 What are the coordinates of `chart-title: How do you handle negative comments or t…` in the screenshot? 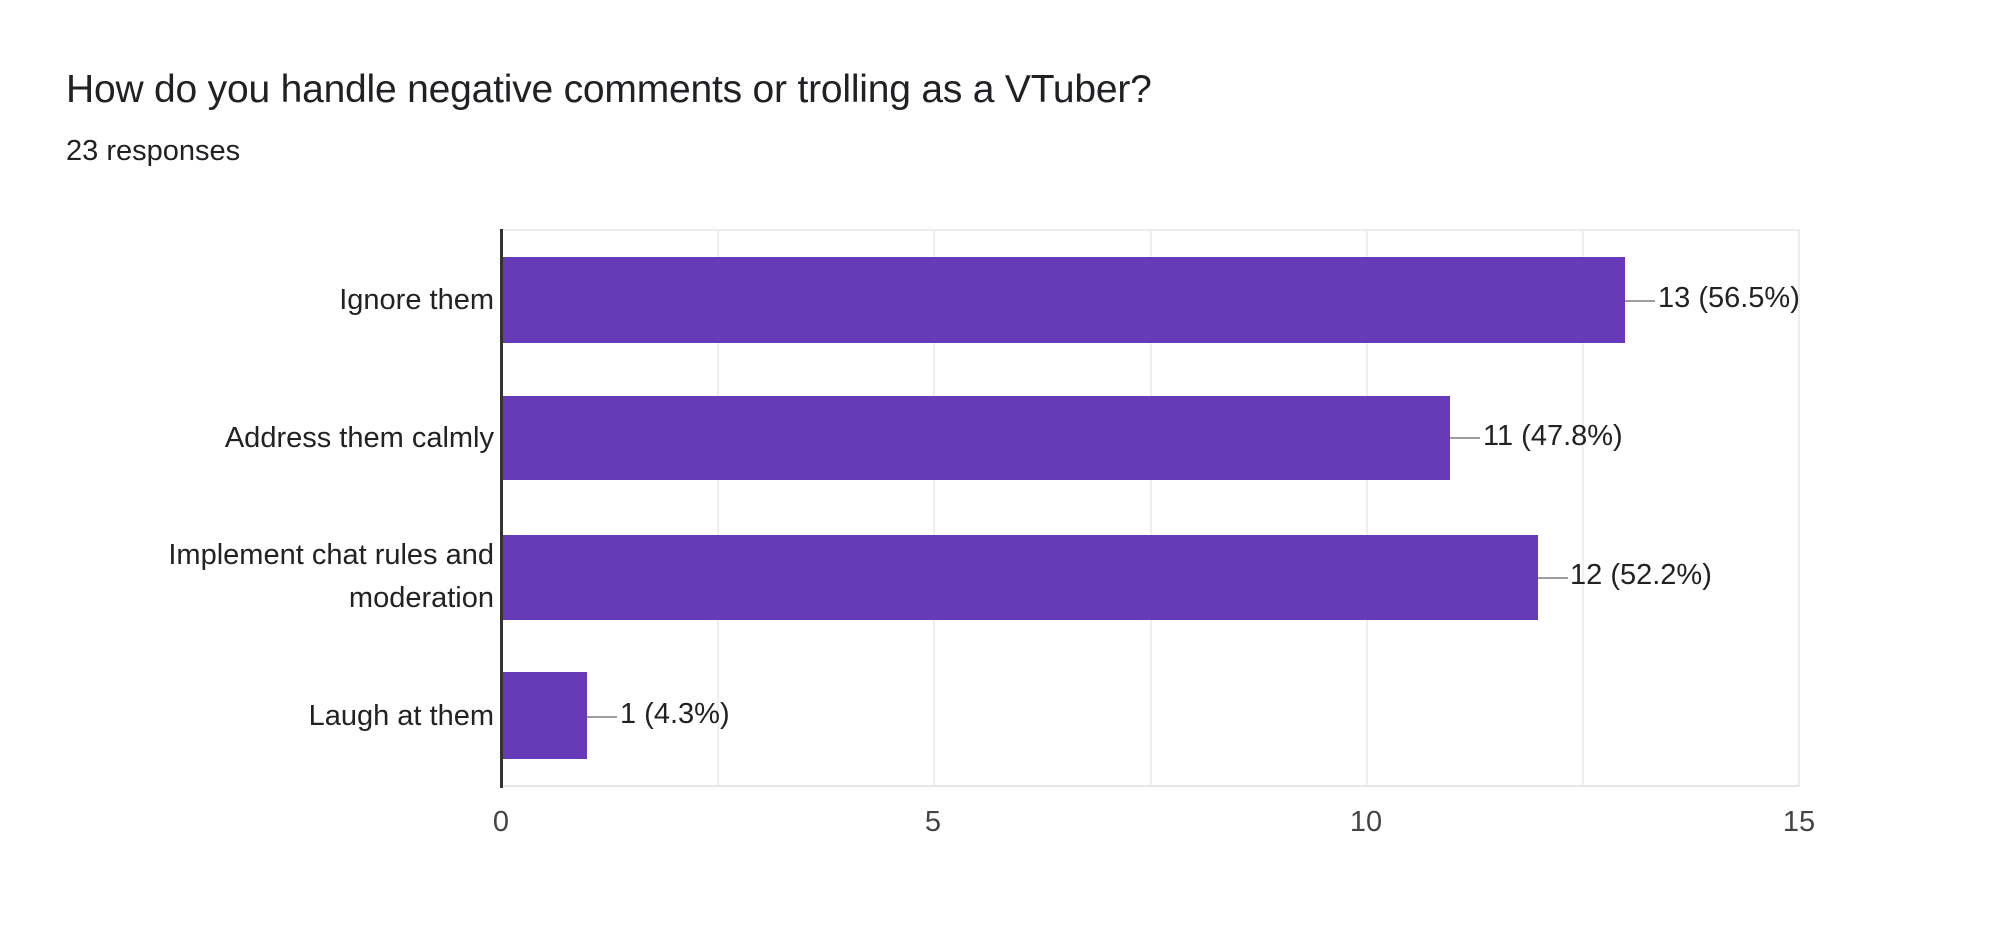 It's located at (609, 89).